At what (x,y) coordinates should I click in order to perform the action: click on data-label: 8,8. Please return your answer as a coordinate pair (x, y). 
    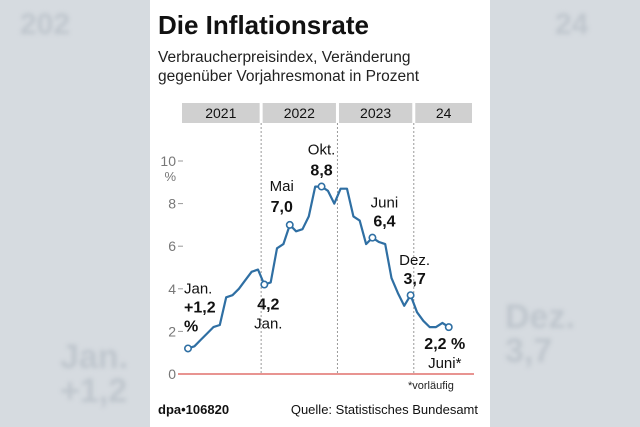
    Looking at the image, I should click on (321, 171).